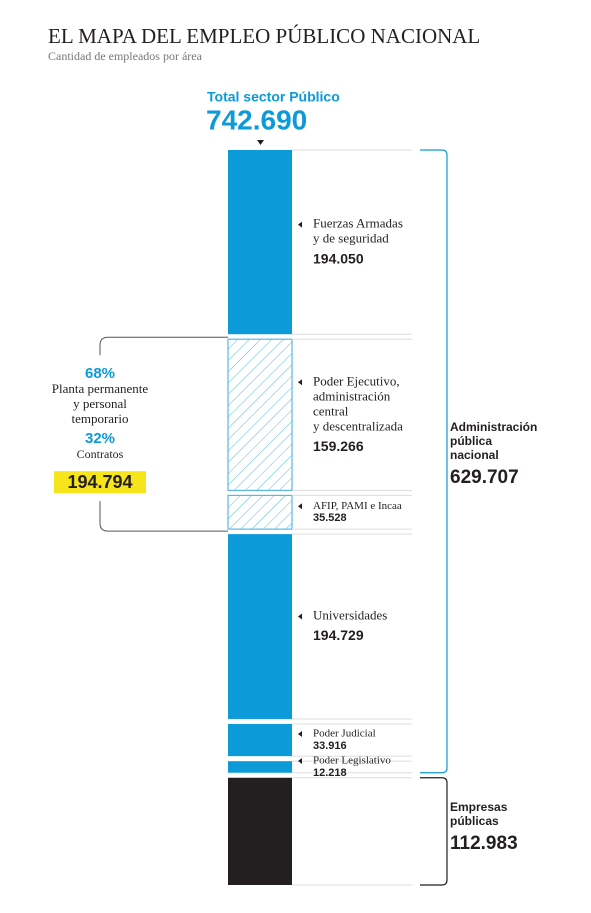 The image size is (591, 913). What do you see at coordinates (474, 821) in the screenshot?
I see `group-name: públicas` at bounding box center [474, 821].